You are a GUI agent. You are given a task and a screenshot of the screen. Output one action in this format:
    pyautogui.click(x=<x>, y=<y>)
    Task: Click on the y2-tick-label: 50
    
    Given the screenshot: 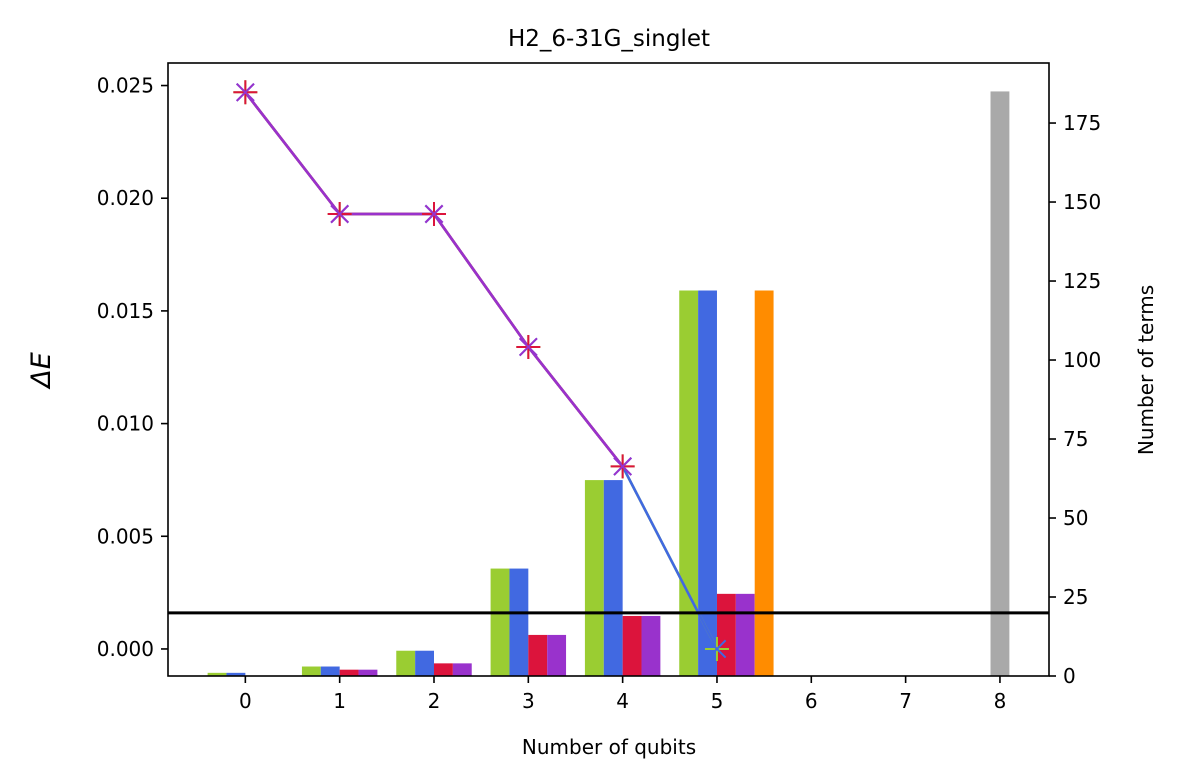 What is the action you would take?
    pyautogui.click(x=1075, y=518)
    